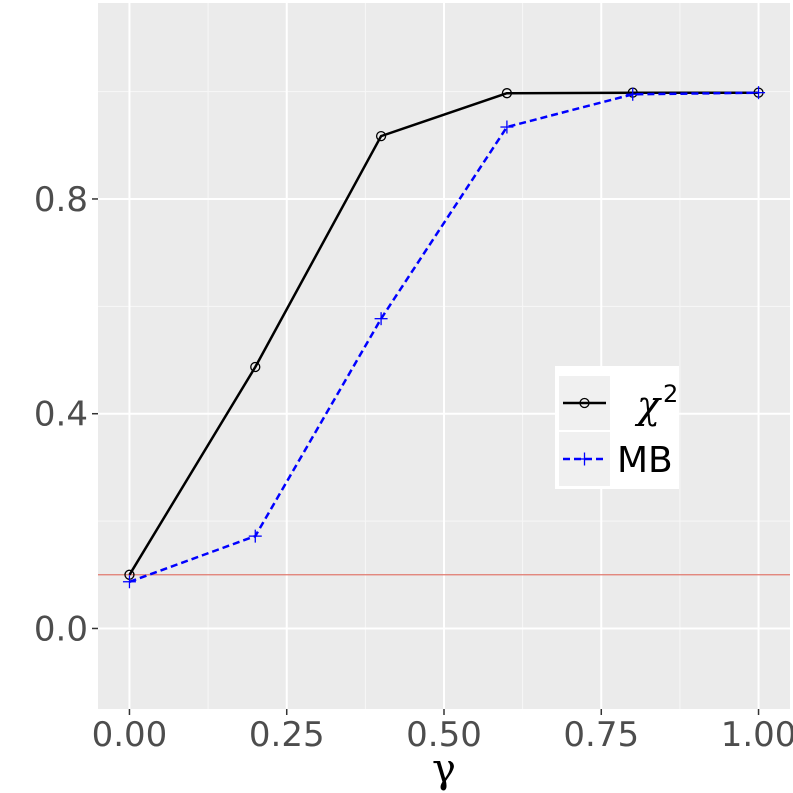 The height and width of the screenshot is (793, 793). Describe the element at coordinates (444, 769) in the screenshot. I see `x-axis-title: γ` at that location.